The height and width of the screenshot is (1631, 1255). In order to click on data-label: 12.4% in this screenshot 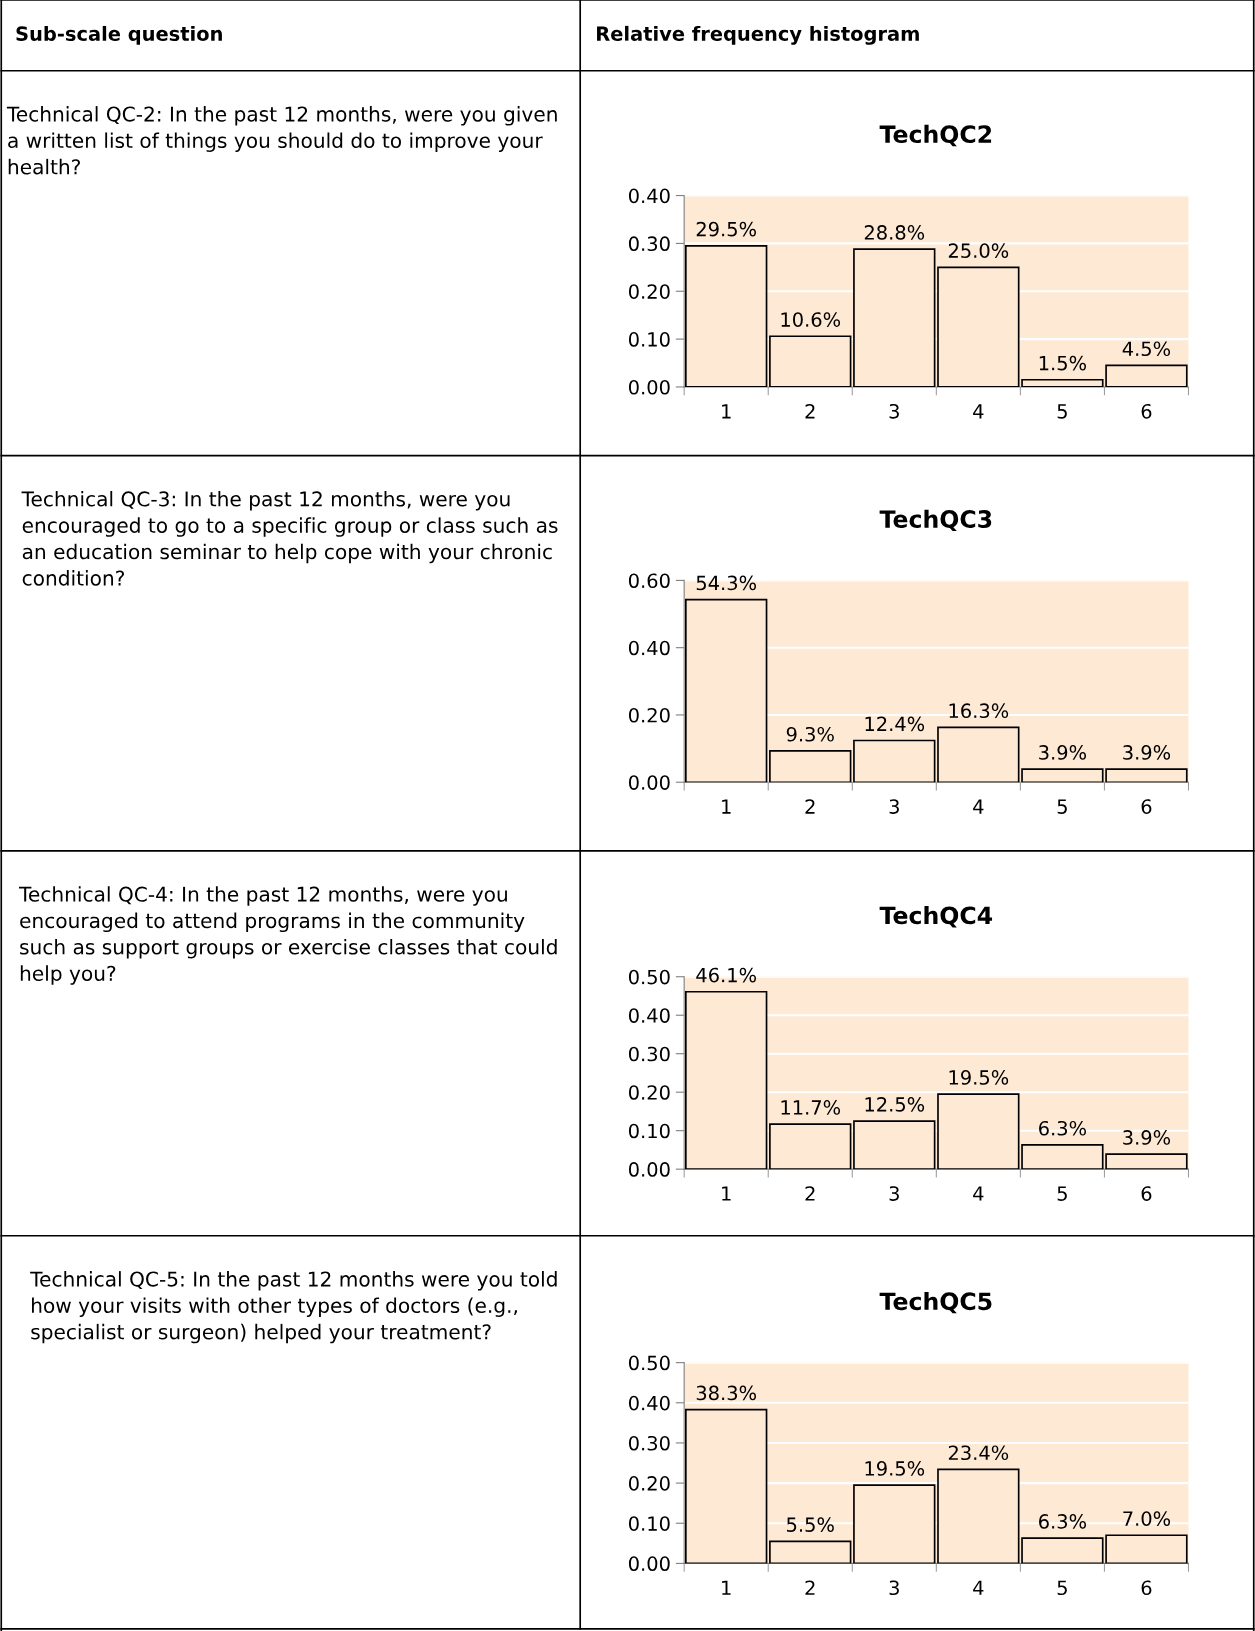, I will do `click(895, 724)`.